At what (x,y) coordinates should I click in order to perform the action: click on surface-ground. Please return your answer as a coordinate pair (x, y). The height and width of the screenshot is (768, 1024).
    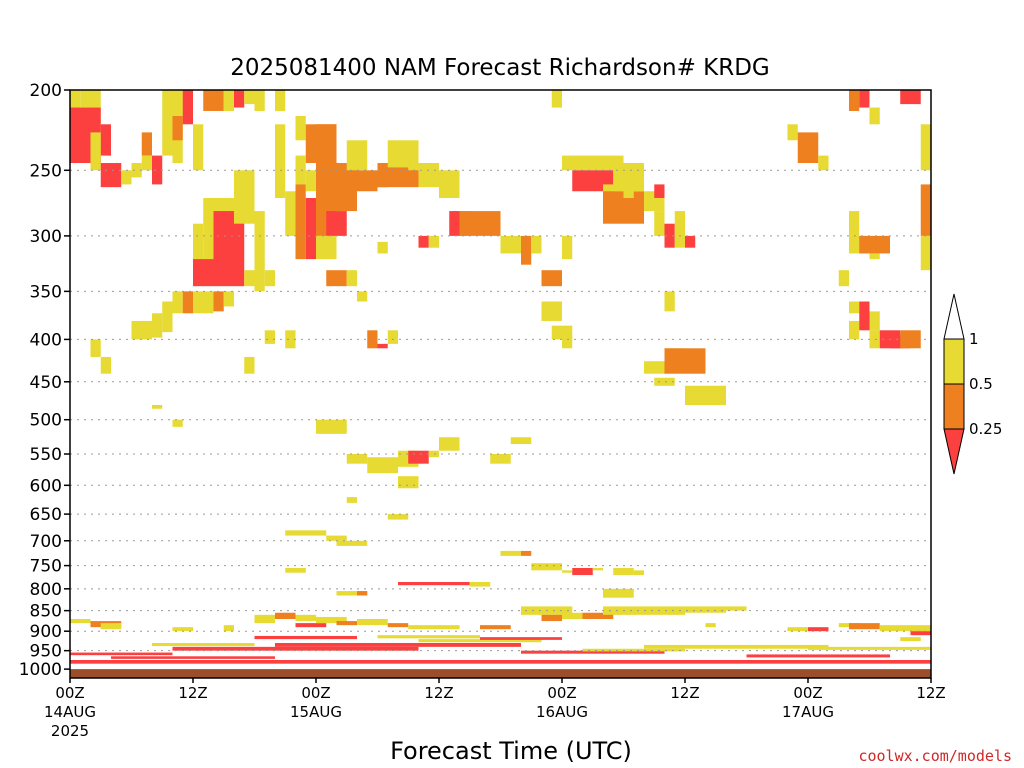
    Looking at the image, I should click on (500, 673).